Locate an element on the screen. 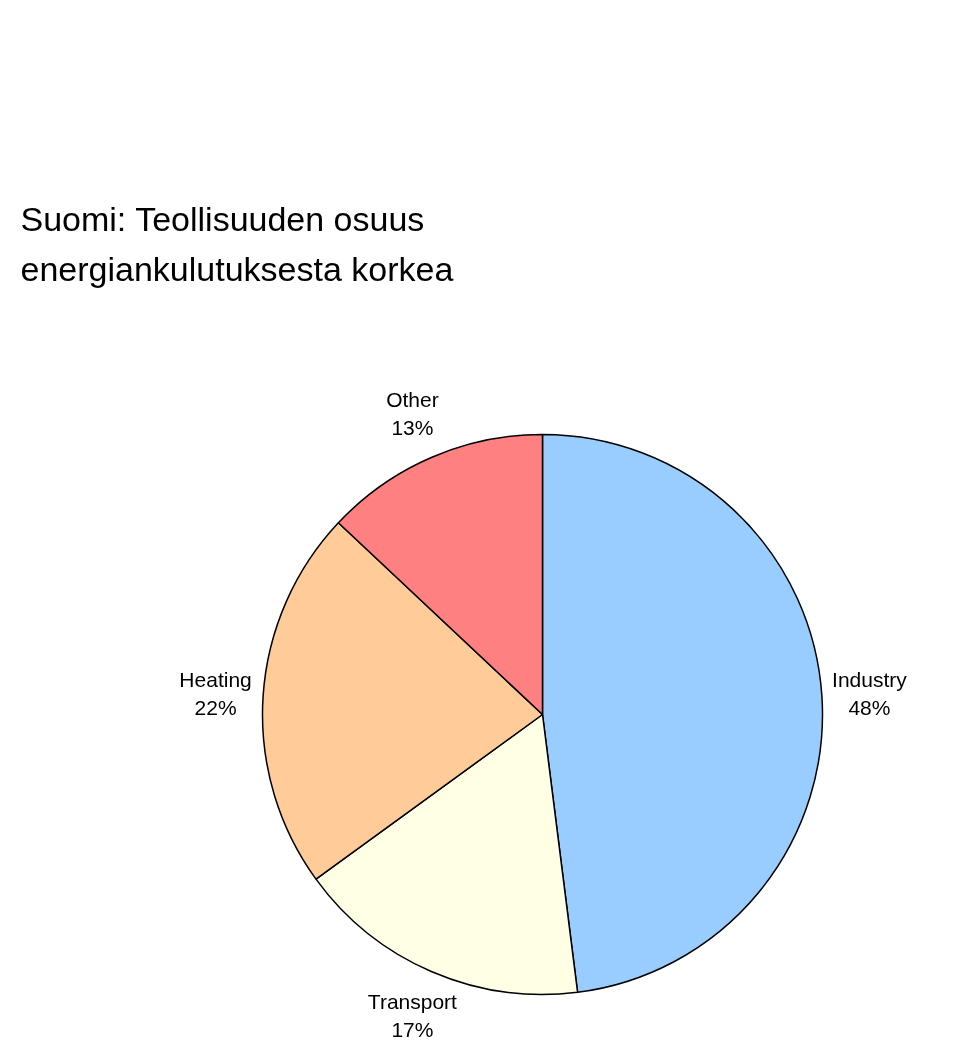 The image size is (960, 1043). slice-label: Heating is located at coordinates (215, 680).